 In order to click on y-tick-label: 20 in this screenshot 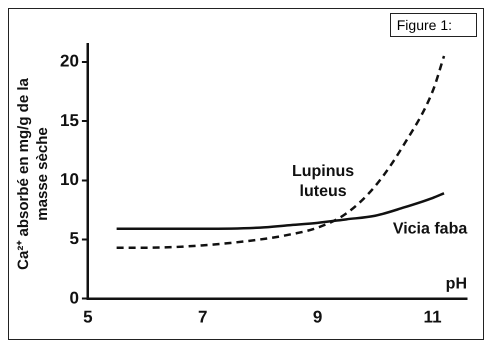, I will do `click(69, 61)`.